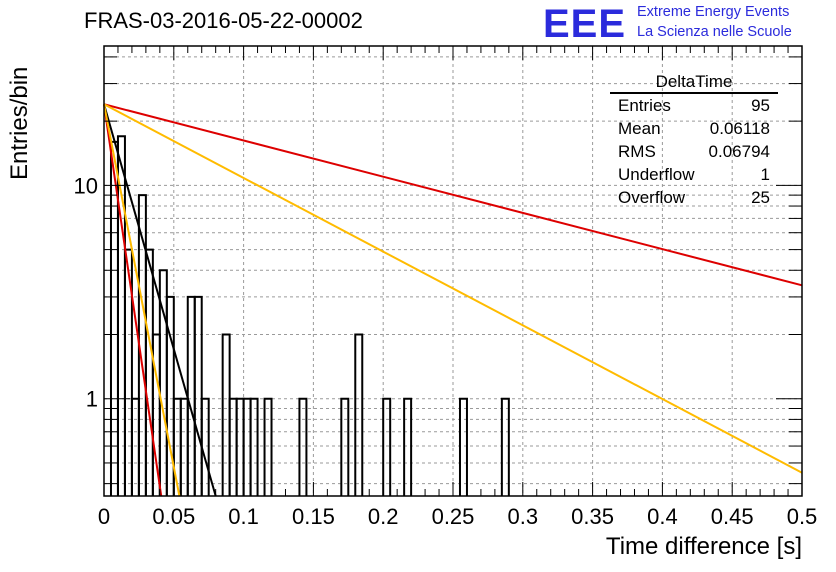 The height and width of the screenshot is (572, 836). Describe the element at coordinates (694, 105) in the screenshot. I see `stats-row-entries: Entries 95` at that location.